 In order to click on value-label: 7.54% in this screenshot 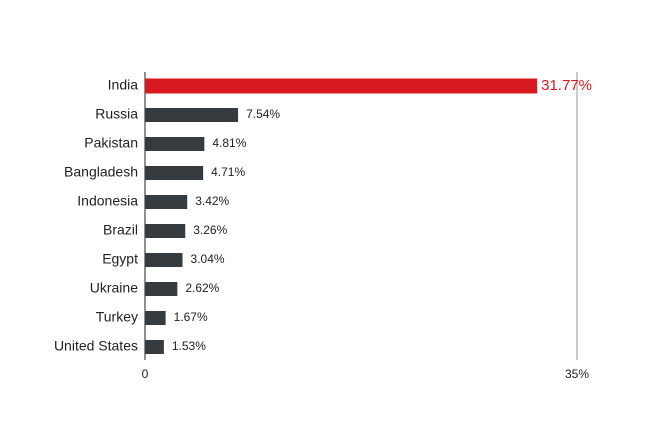, I will do `click(263, 114)`.